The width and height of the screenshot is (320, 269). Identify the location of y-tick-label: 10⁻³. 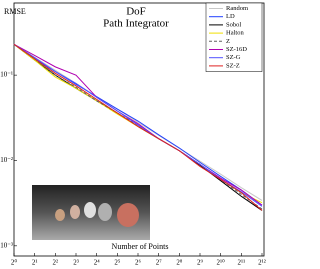
(6, 245).